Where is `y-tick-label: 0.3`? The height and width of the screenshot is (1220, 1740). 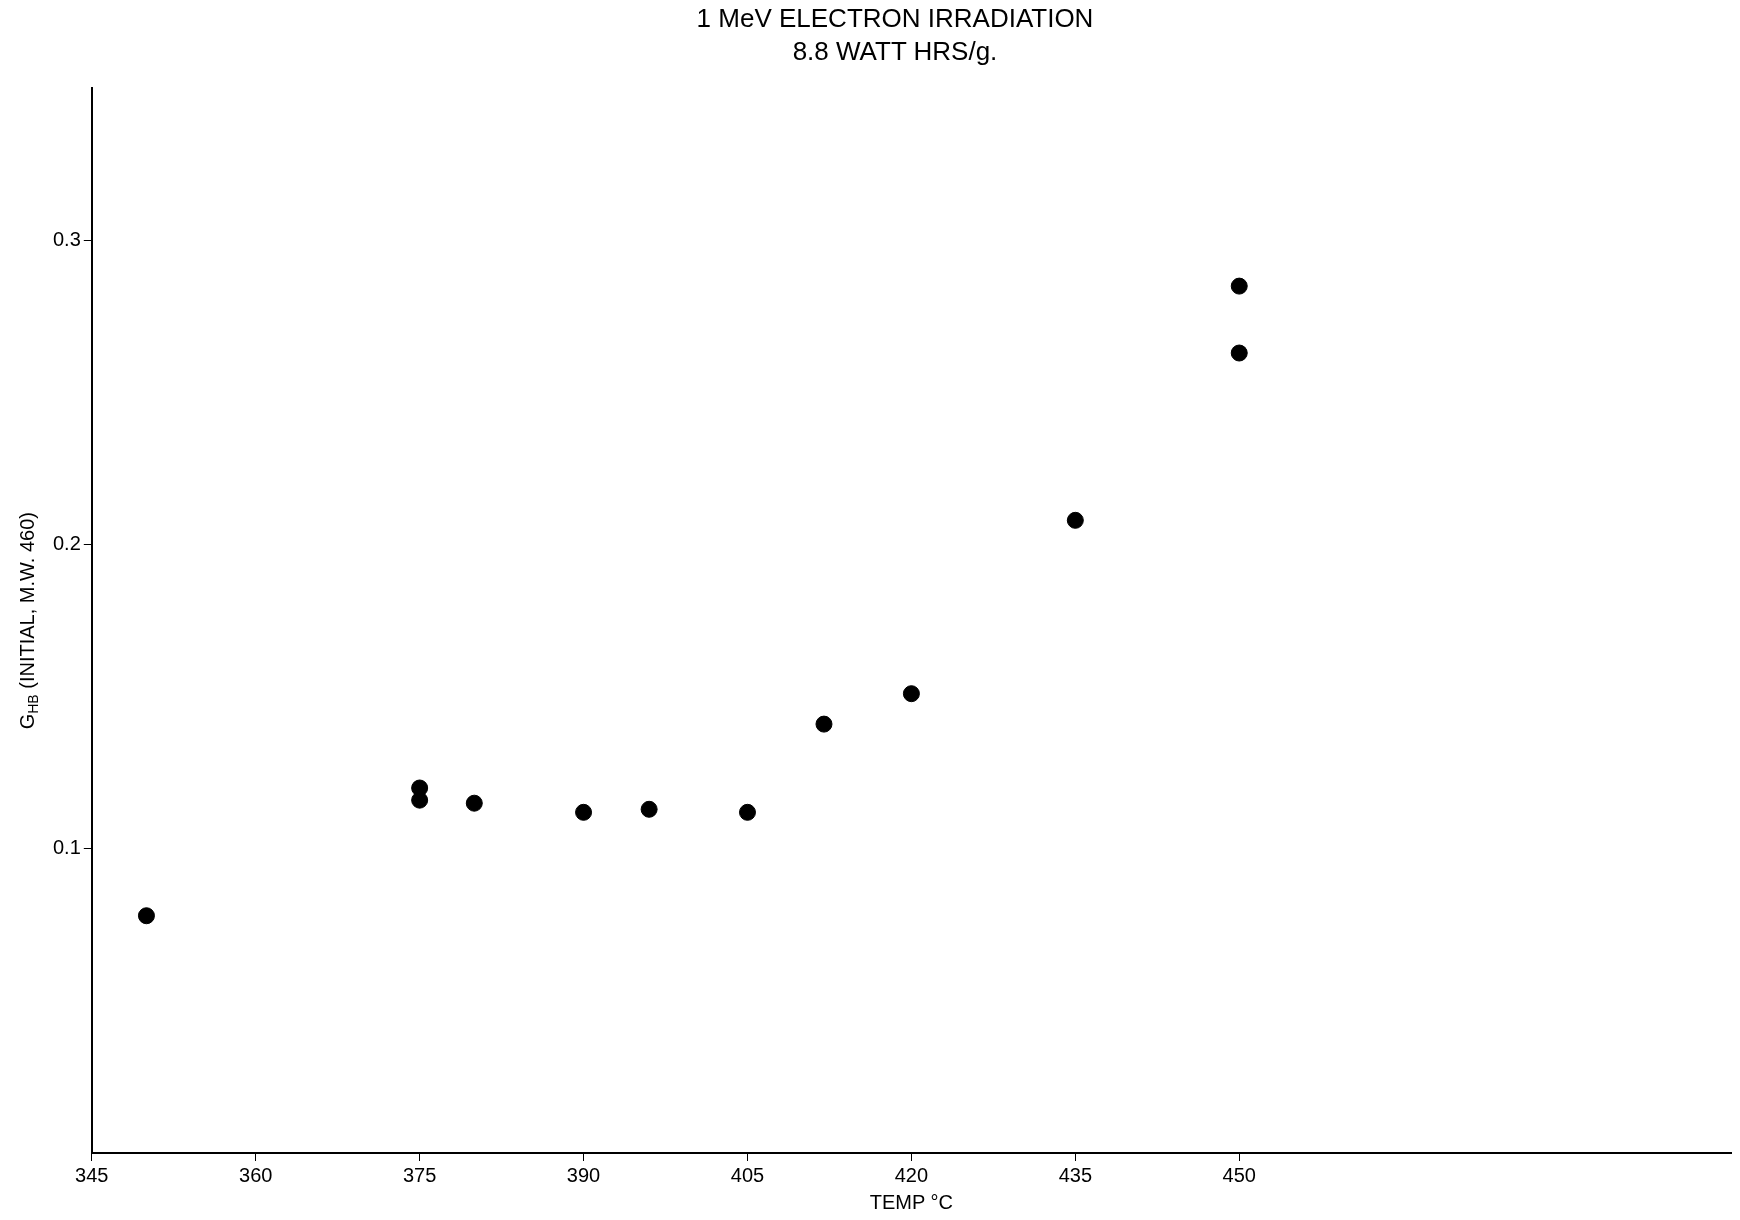 y-tick-label: 0.3 is located at coordinates (66, 239).